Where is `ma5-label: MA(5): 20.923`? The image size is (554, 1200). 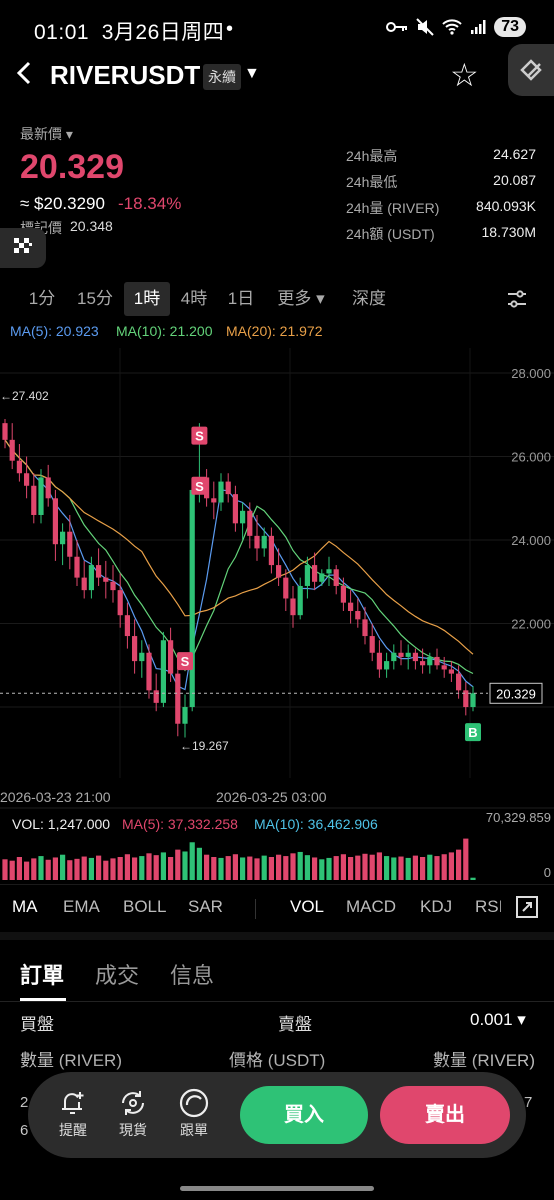 ma5-label: MA(5): 20.923 is located at coordinates (54, 331).